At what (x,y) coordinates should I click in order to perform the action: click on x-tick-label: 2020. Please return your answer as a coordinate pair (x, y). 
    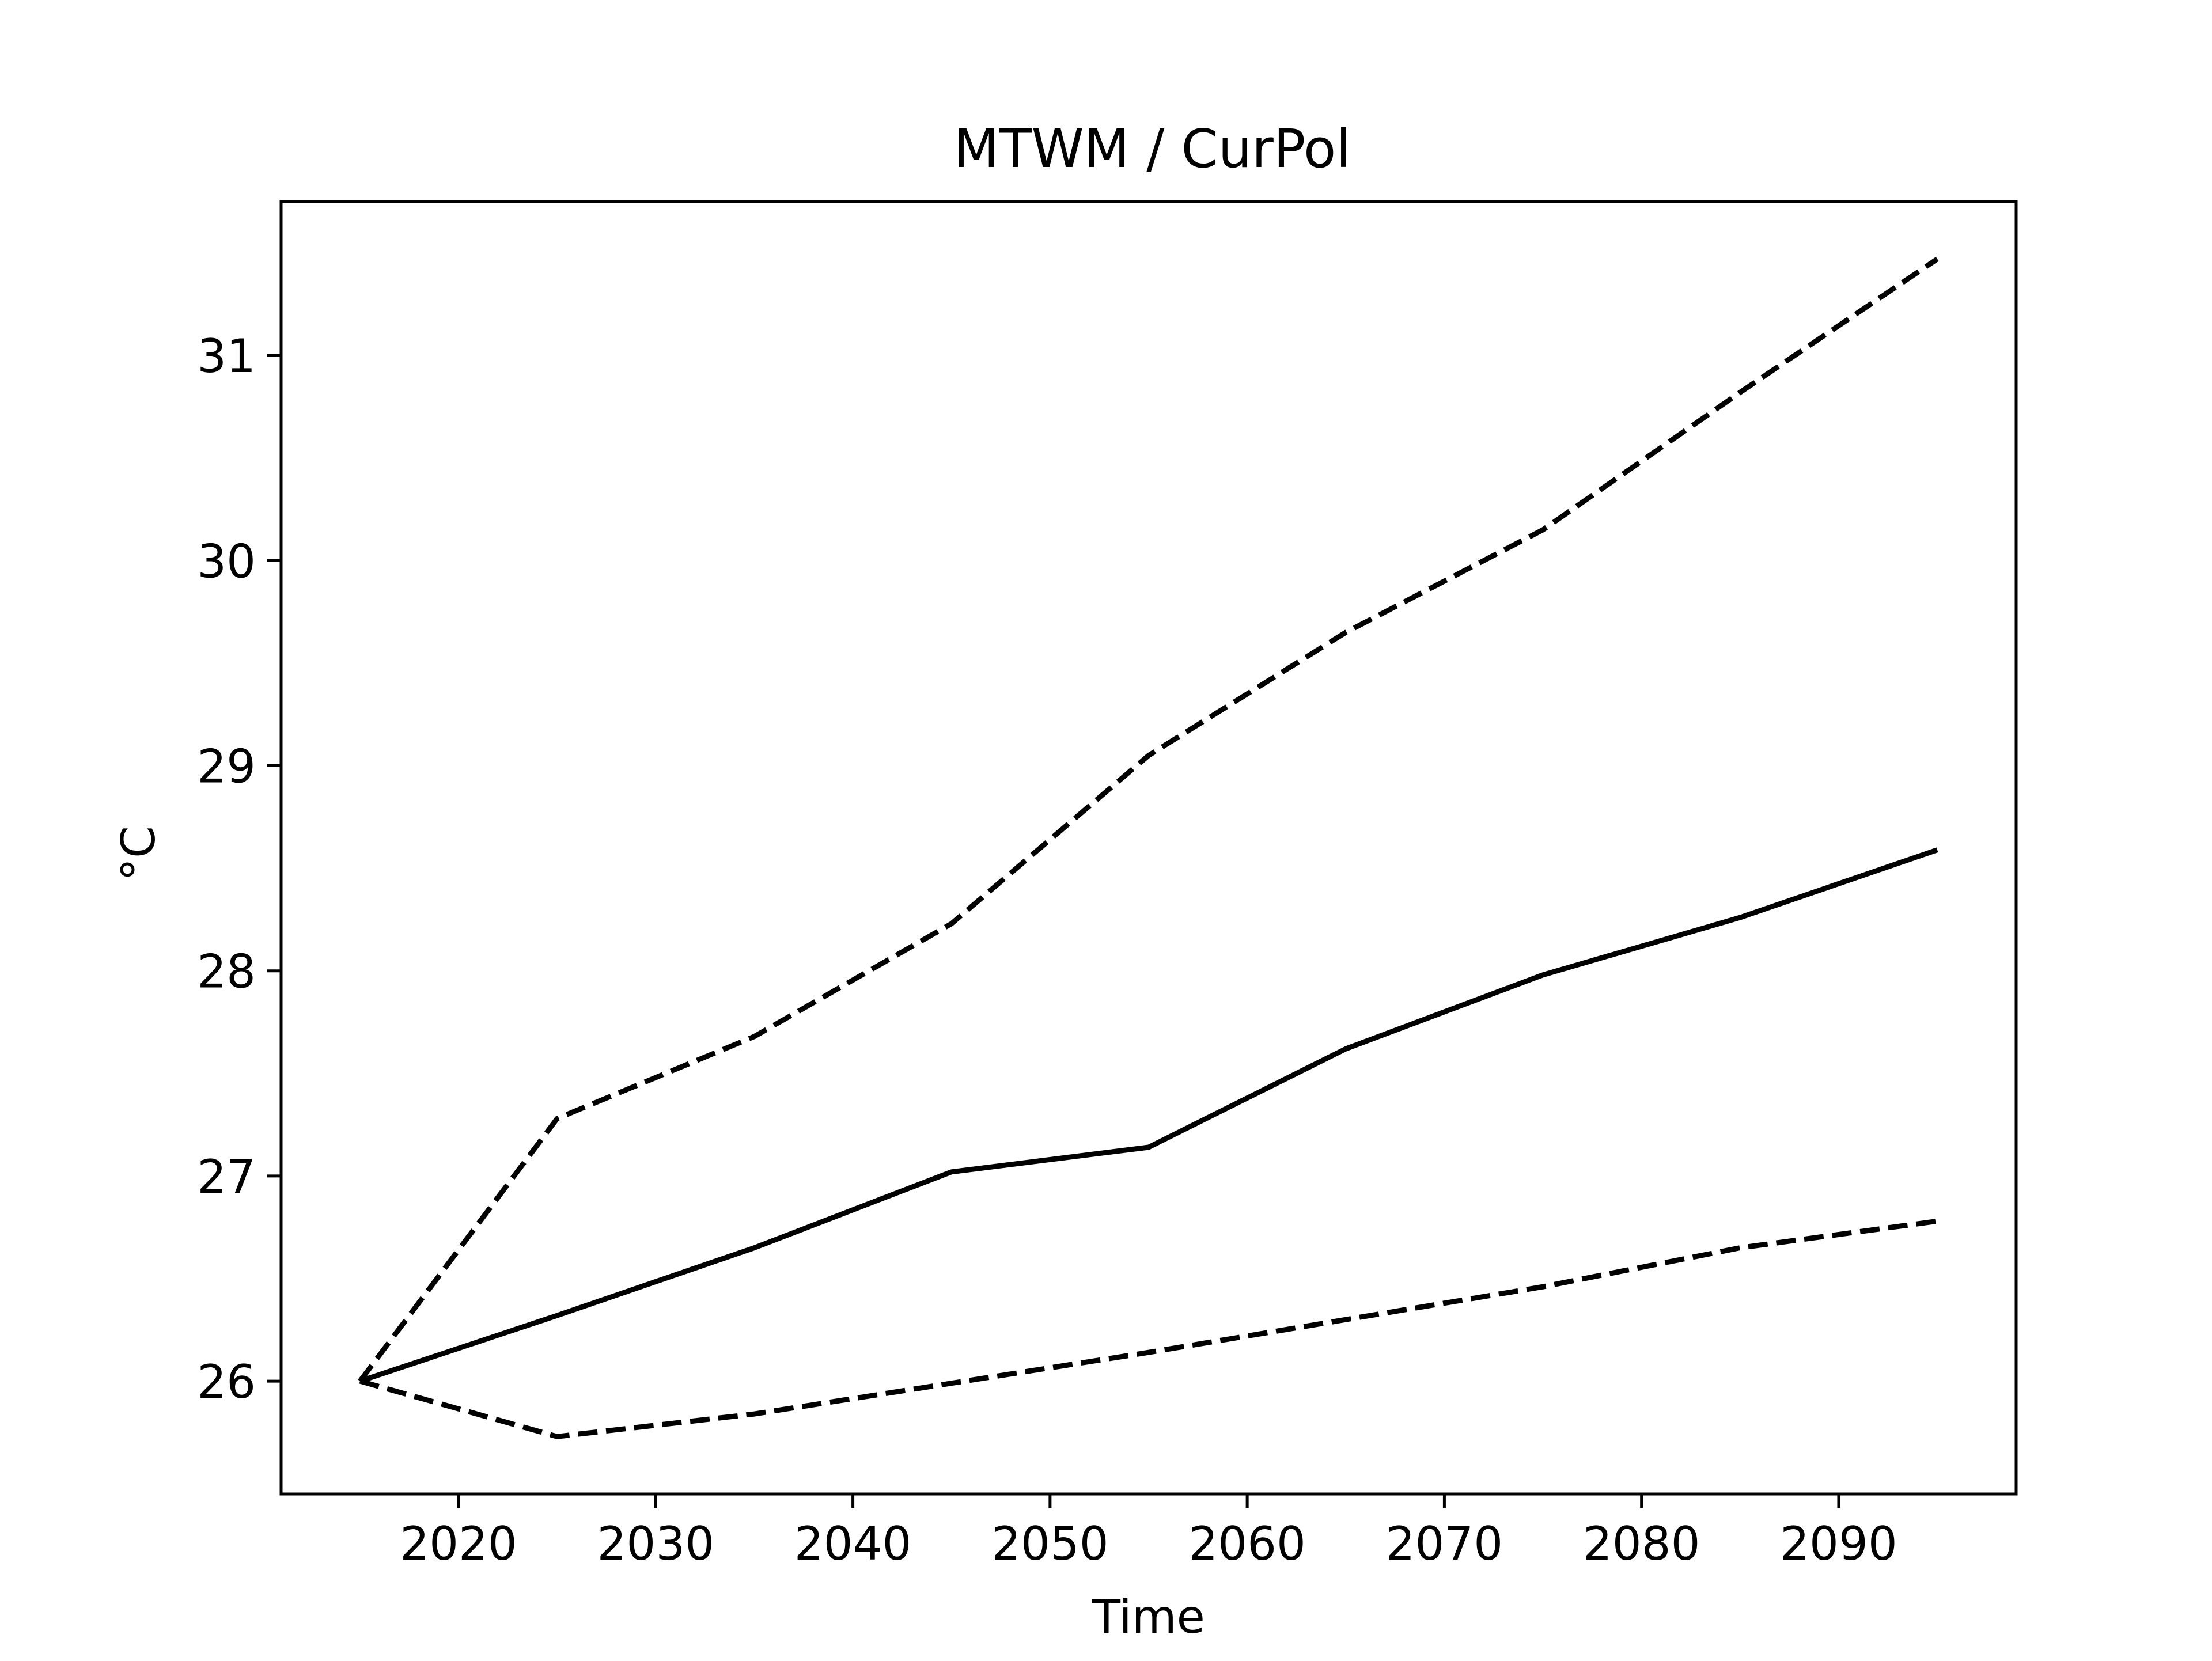
    Looking at the image, I should click on (458, 1544).